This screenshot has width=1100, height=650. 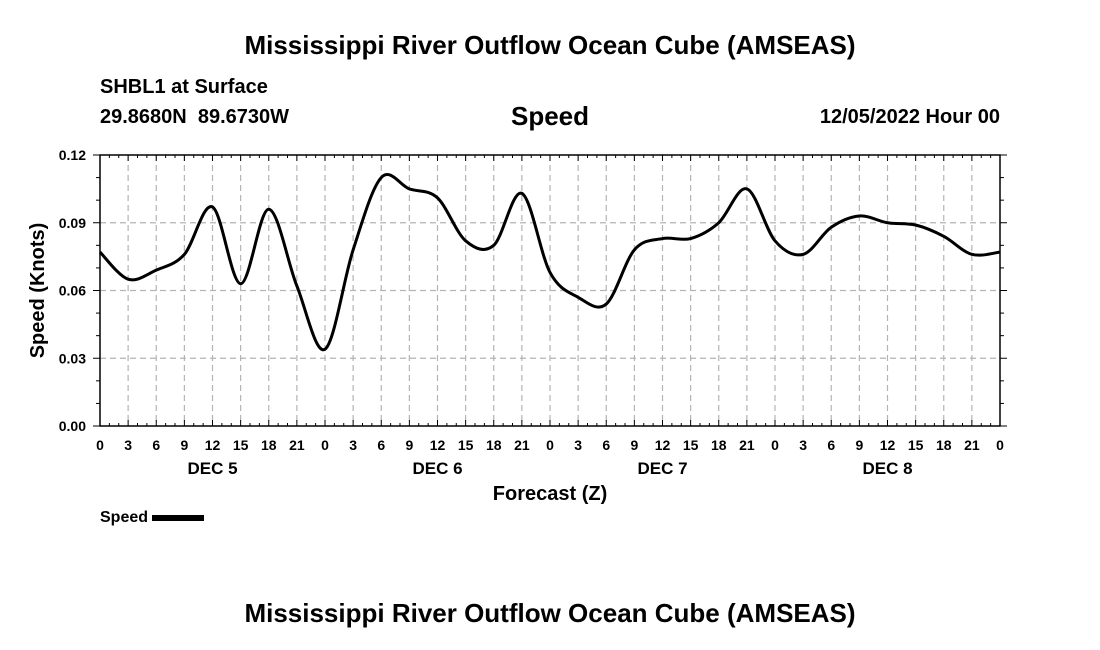 What do you see at coordinates (124, 517) in the screenshot?
I see `legend-label: Speed` at bounding box center [124, 517].